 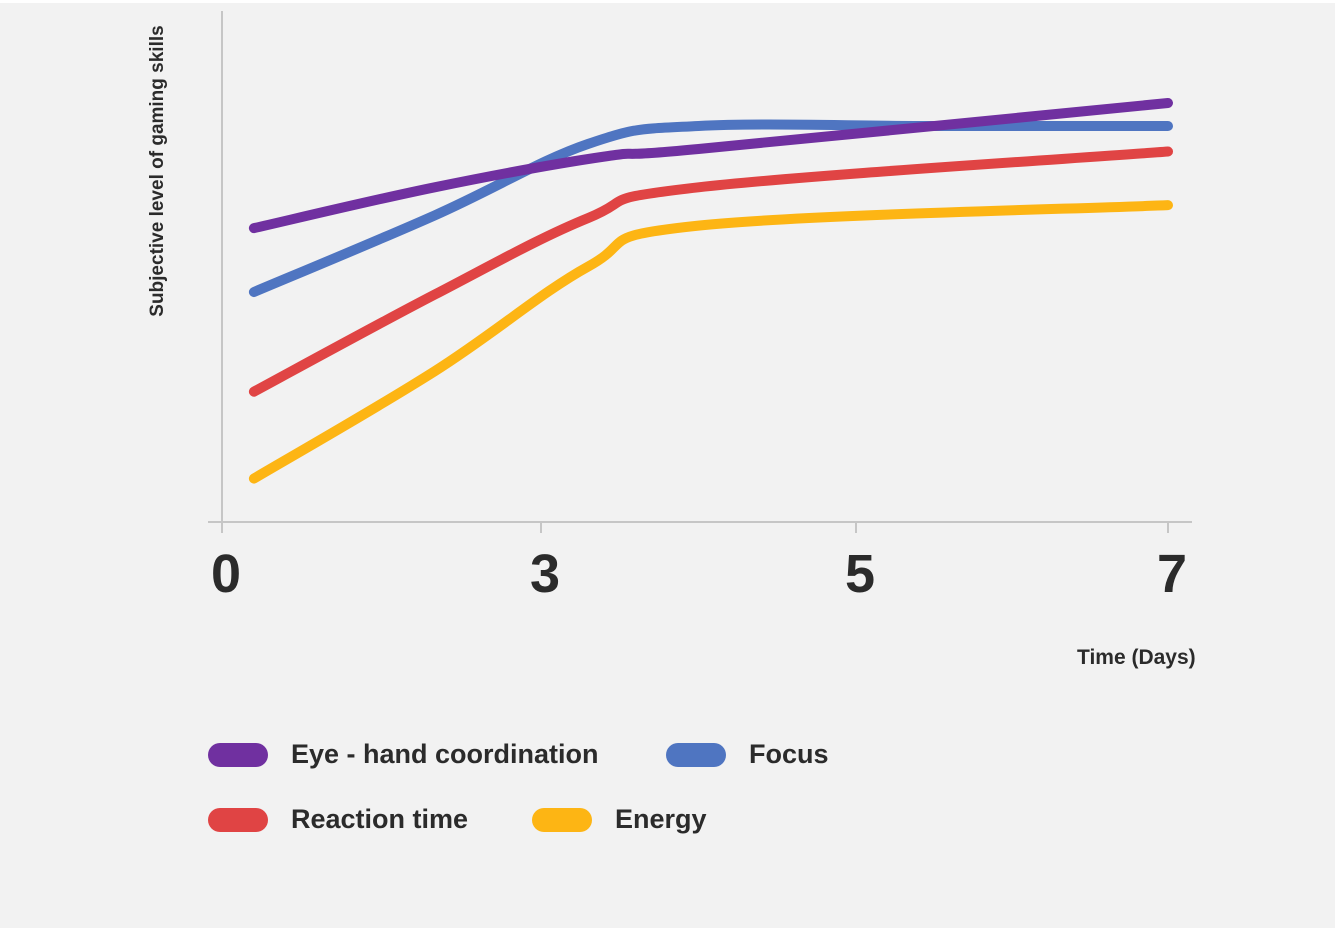 I want to click on x-tick-label: 3, so click(x=545, y=574).